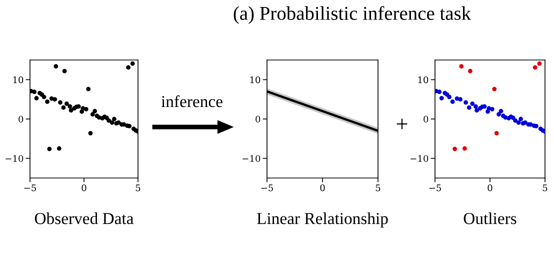  What do you see at coordinates (490, 218) in the screenshot?
I see `x-axis-title: Outliers` at bounding box center [490, 218].